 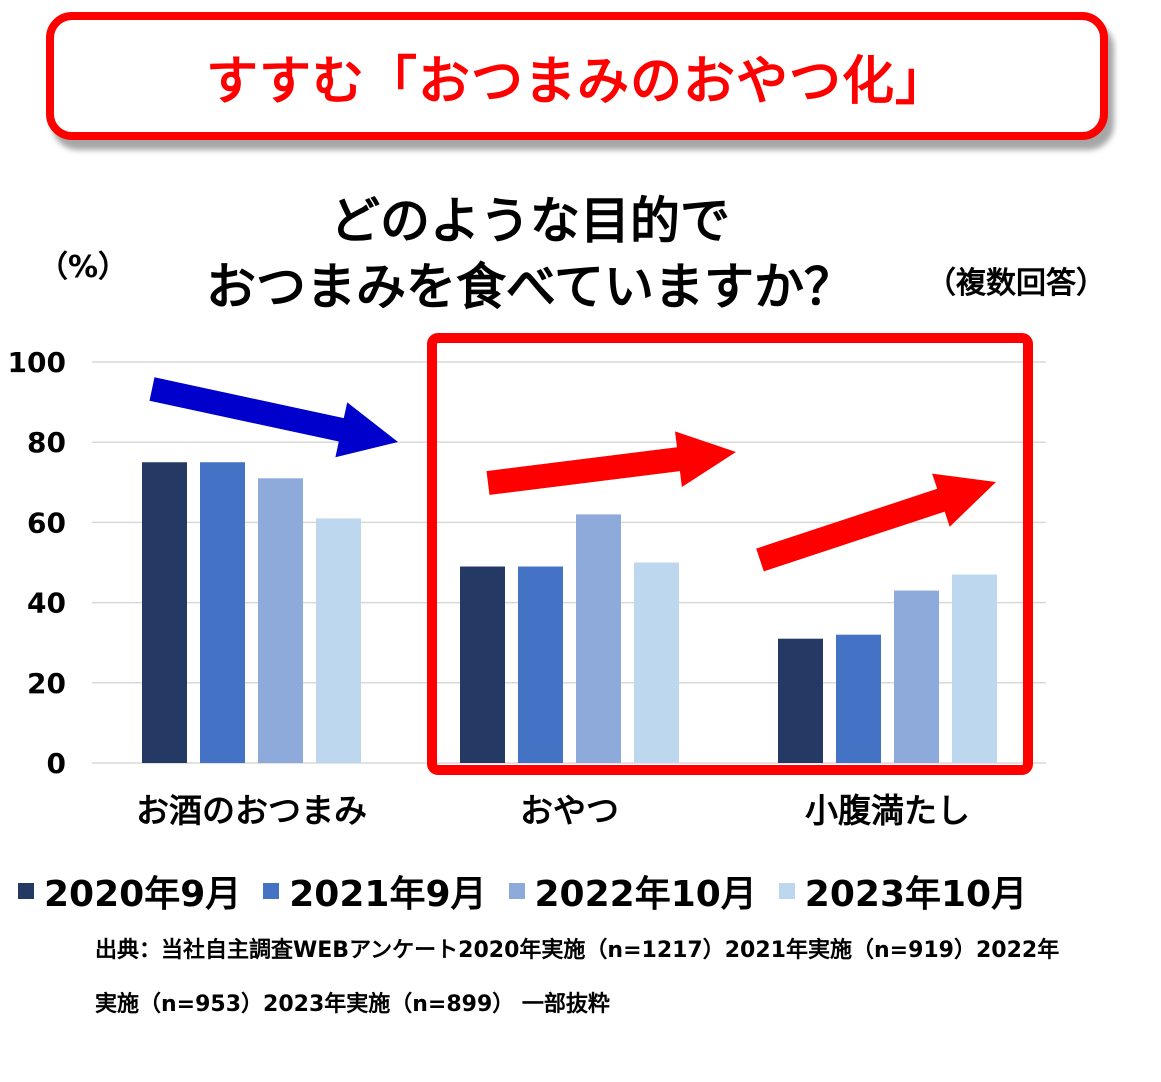 What do you see at coordinates (530, 287) in the screenshot?
I see `chart-title-line2: おつまみを食べていますか？` at bounding box center [530, 287].